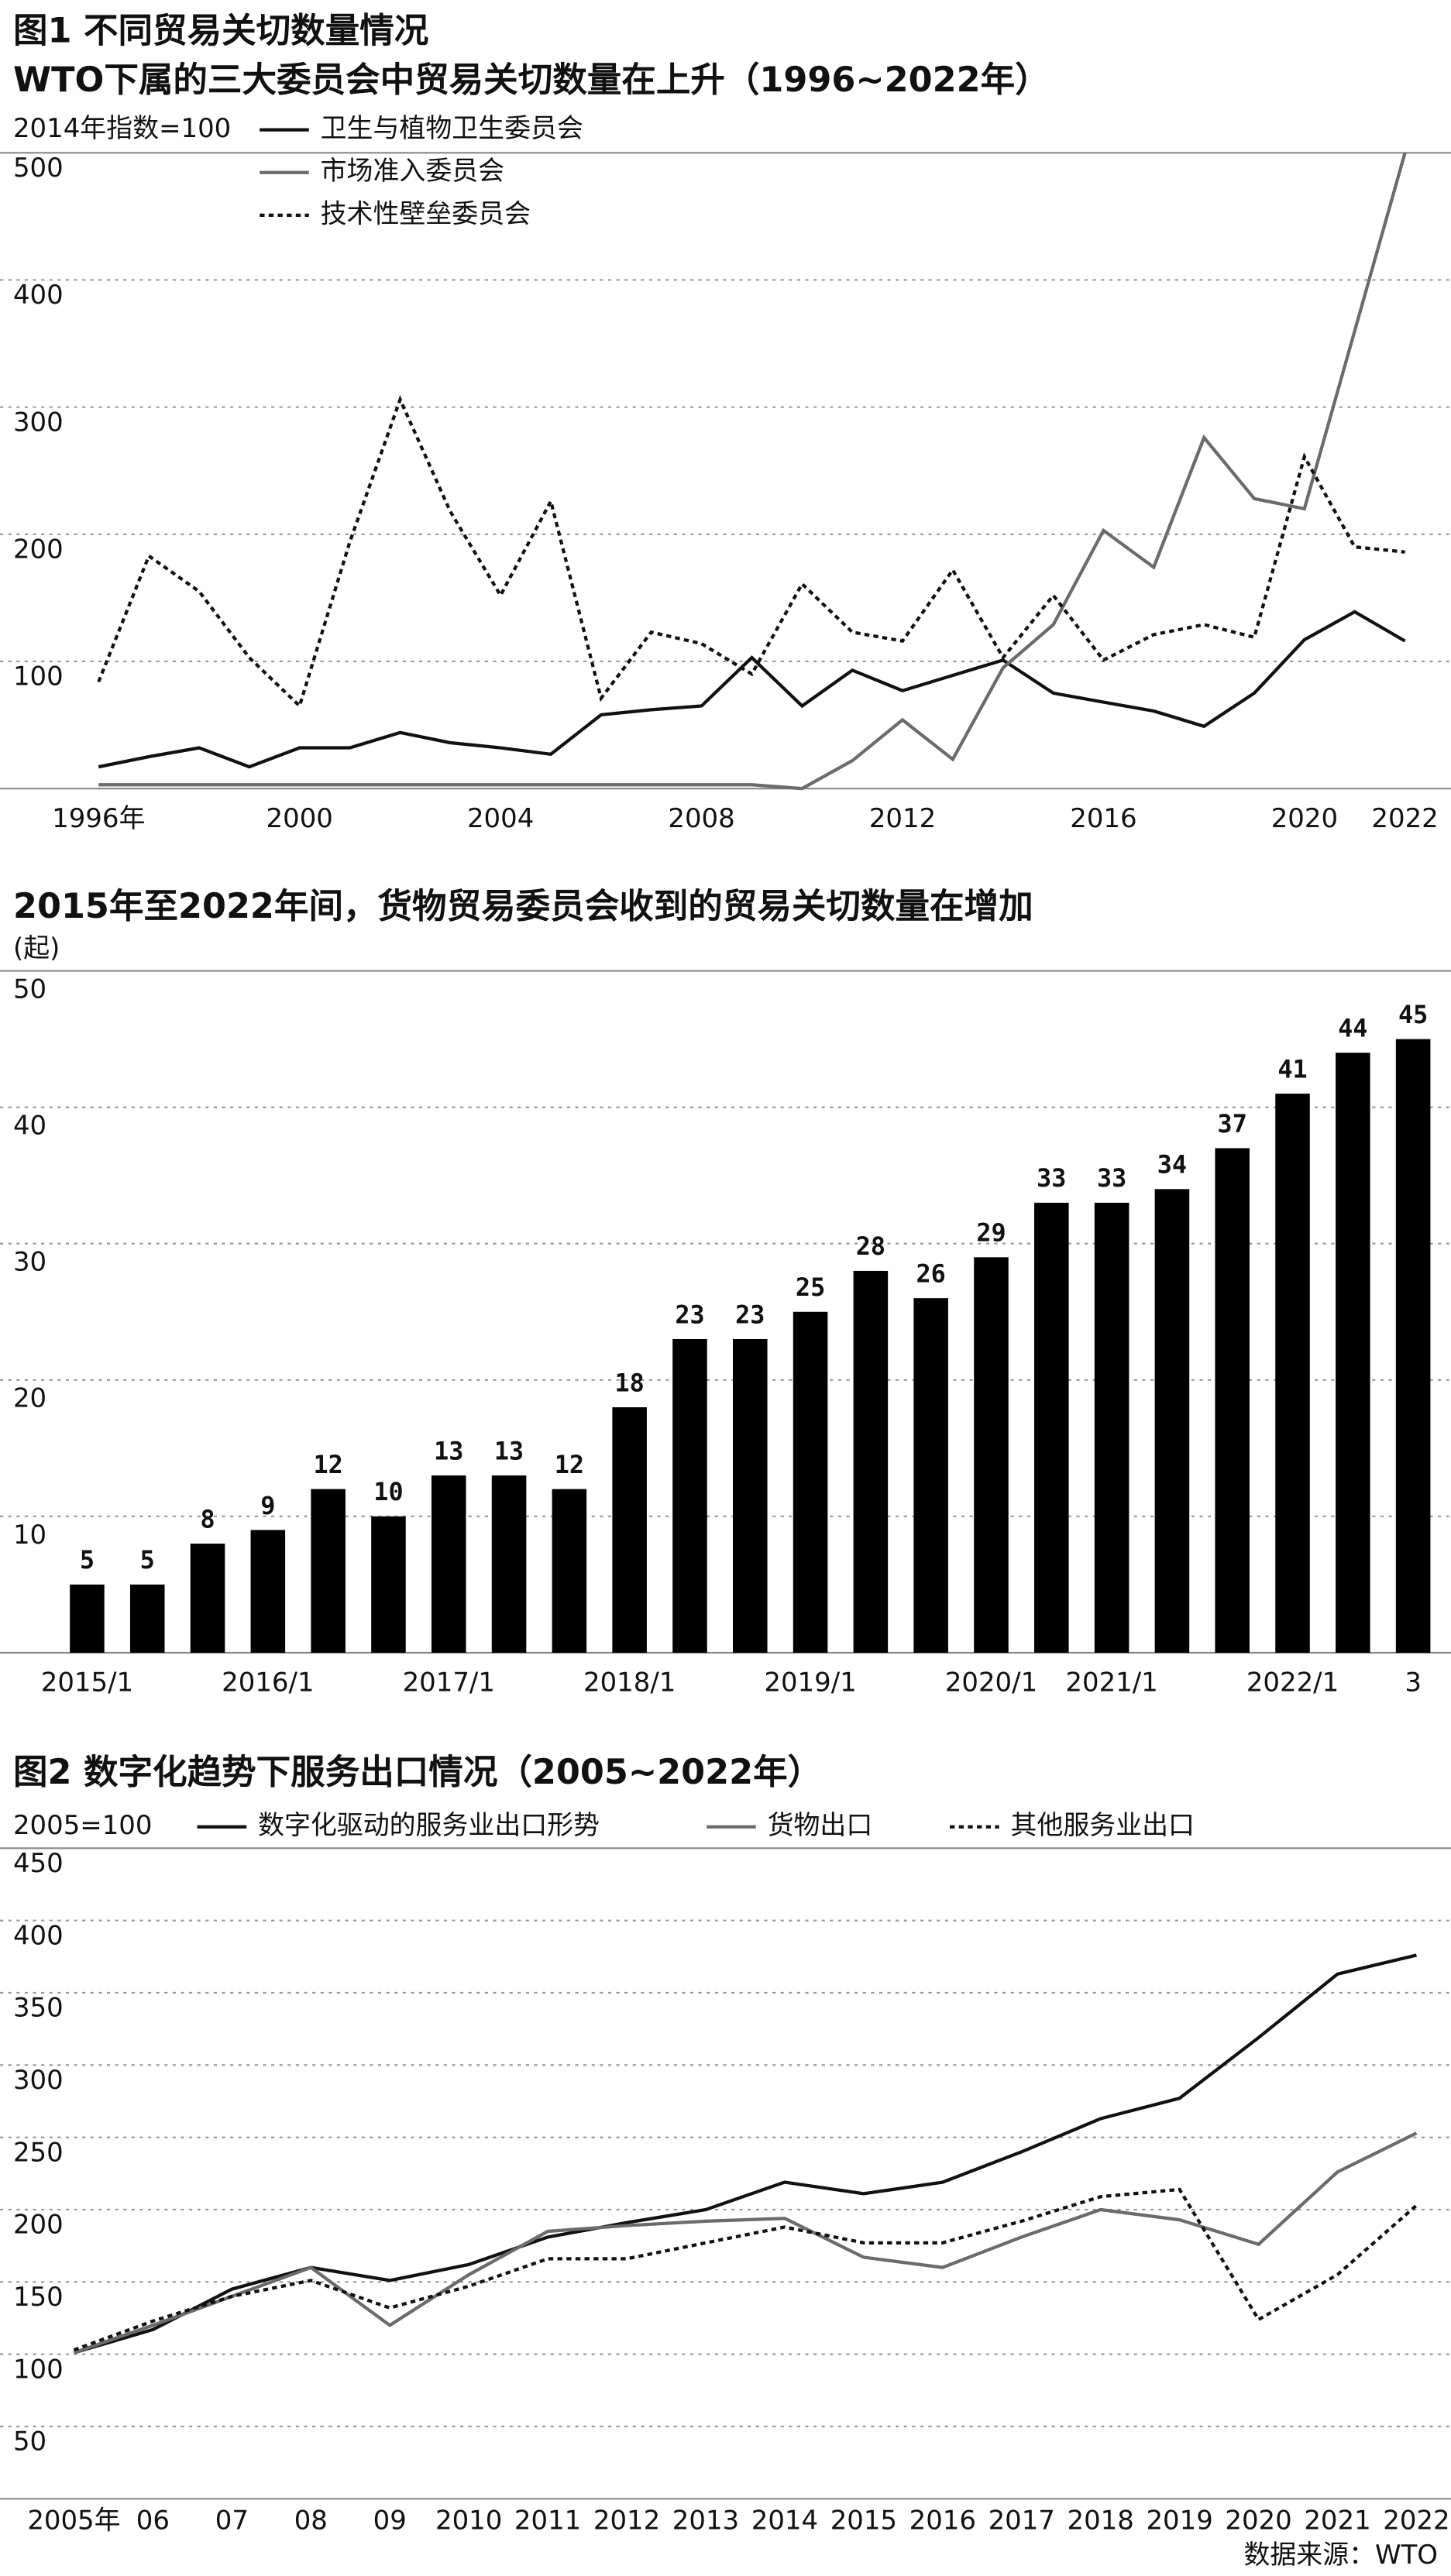 Image resolution: width=1451 pixels, height=2576 pixels. What do you see at coordinates (429, 1826) in the screenshot?
I see `legend-label: 数字化驱动的服务业出口形势` at bounding box center [429, 1826].